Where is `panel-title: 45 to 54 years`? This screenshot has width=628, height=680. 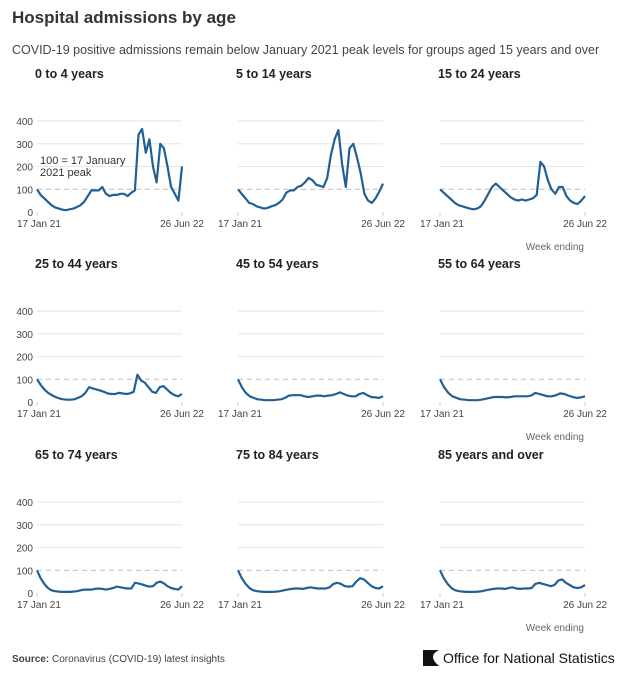 panel-title: 45 to 54 years is located at coordinates (277, 264).